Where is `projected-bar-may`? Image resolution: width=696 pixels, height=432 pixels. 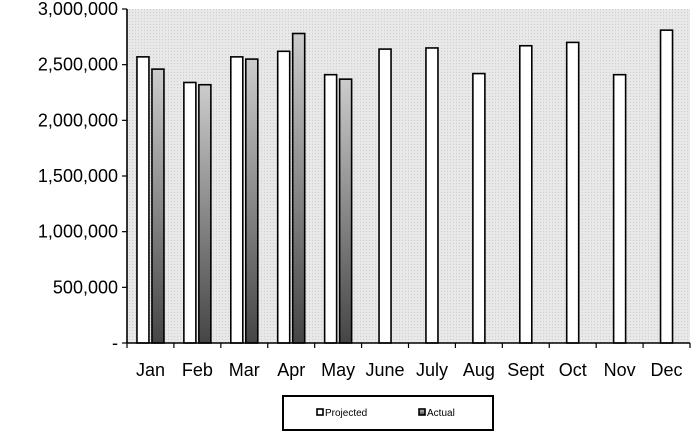
projected-bar-may is located at coordinates (331, 209).